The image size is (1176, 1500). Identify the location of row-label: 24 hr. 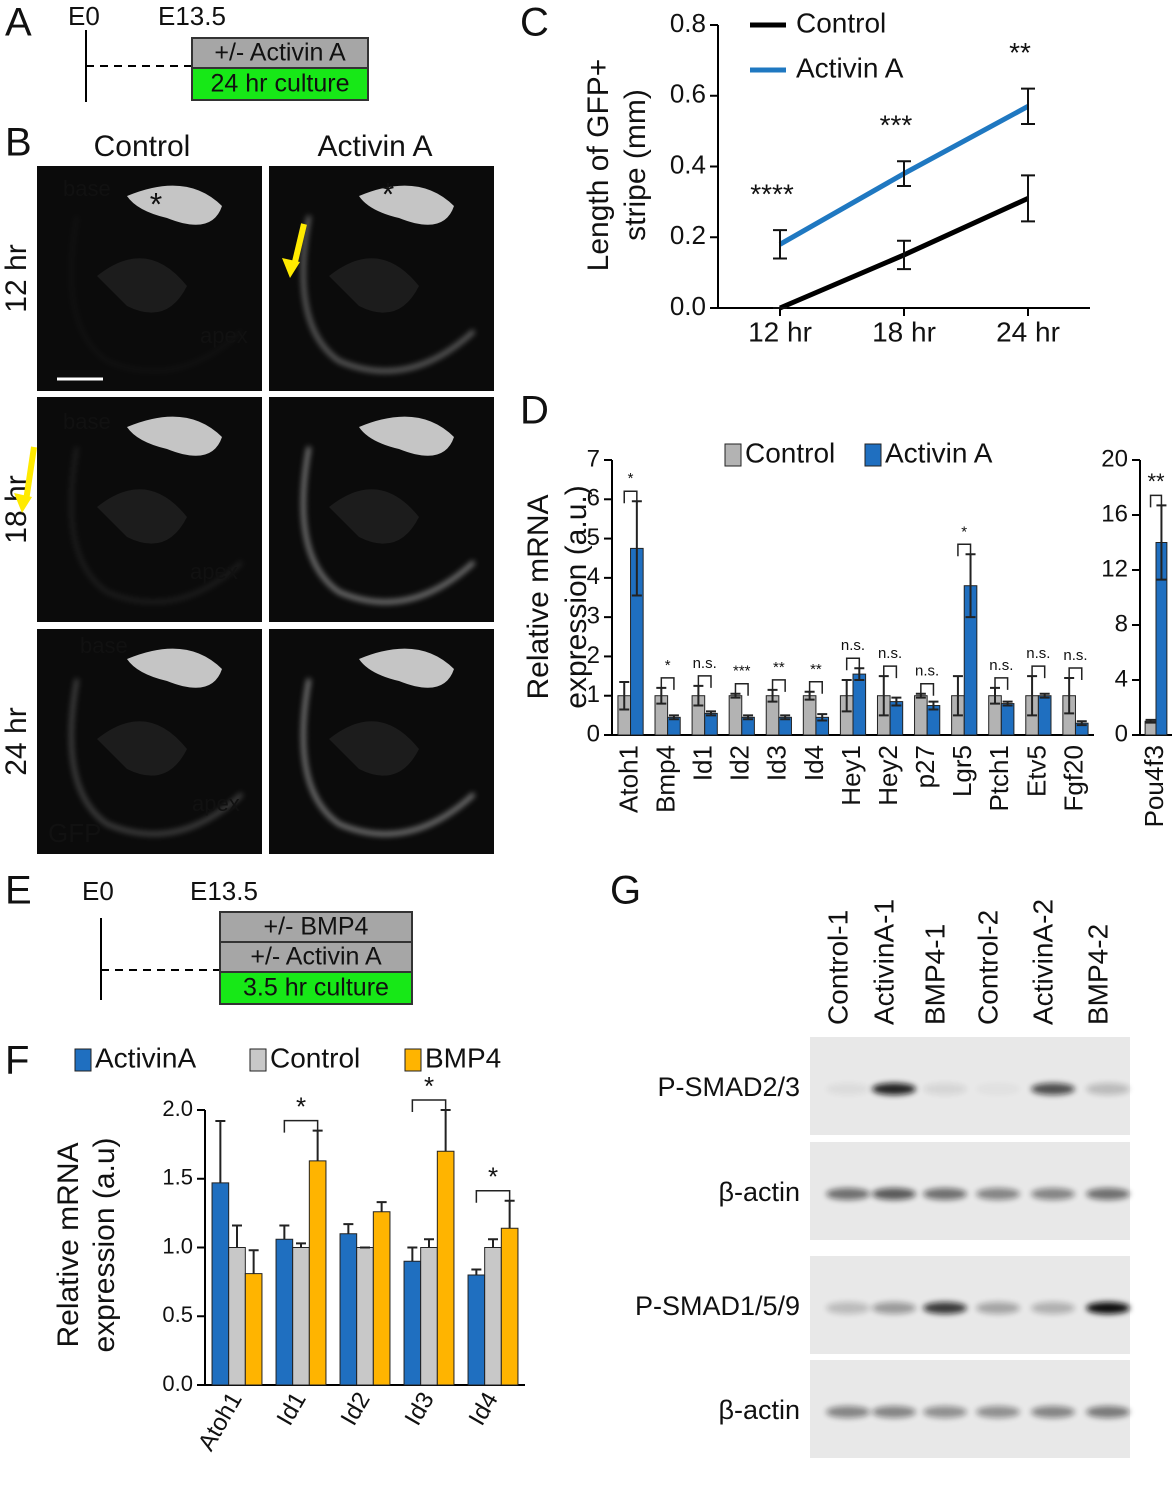
(16, 741).